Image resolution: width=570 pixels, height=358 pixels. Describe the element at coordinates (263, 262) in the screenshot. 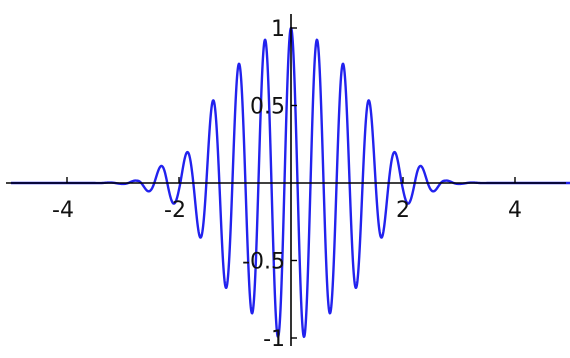

I see `y-tick-label: -0.5` at that location.